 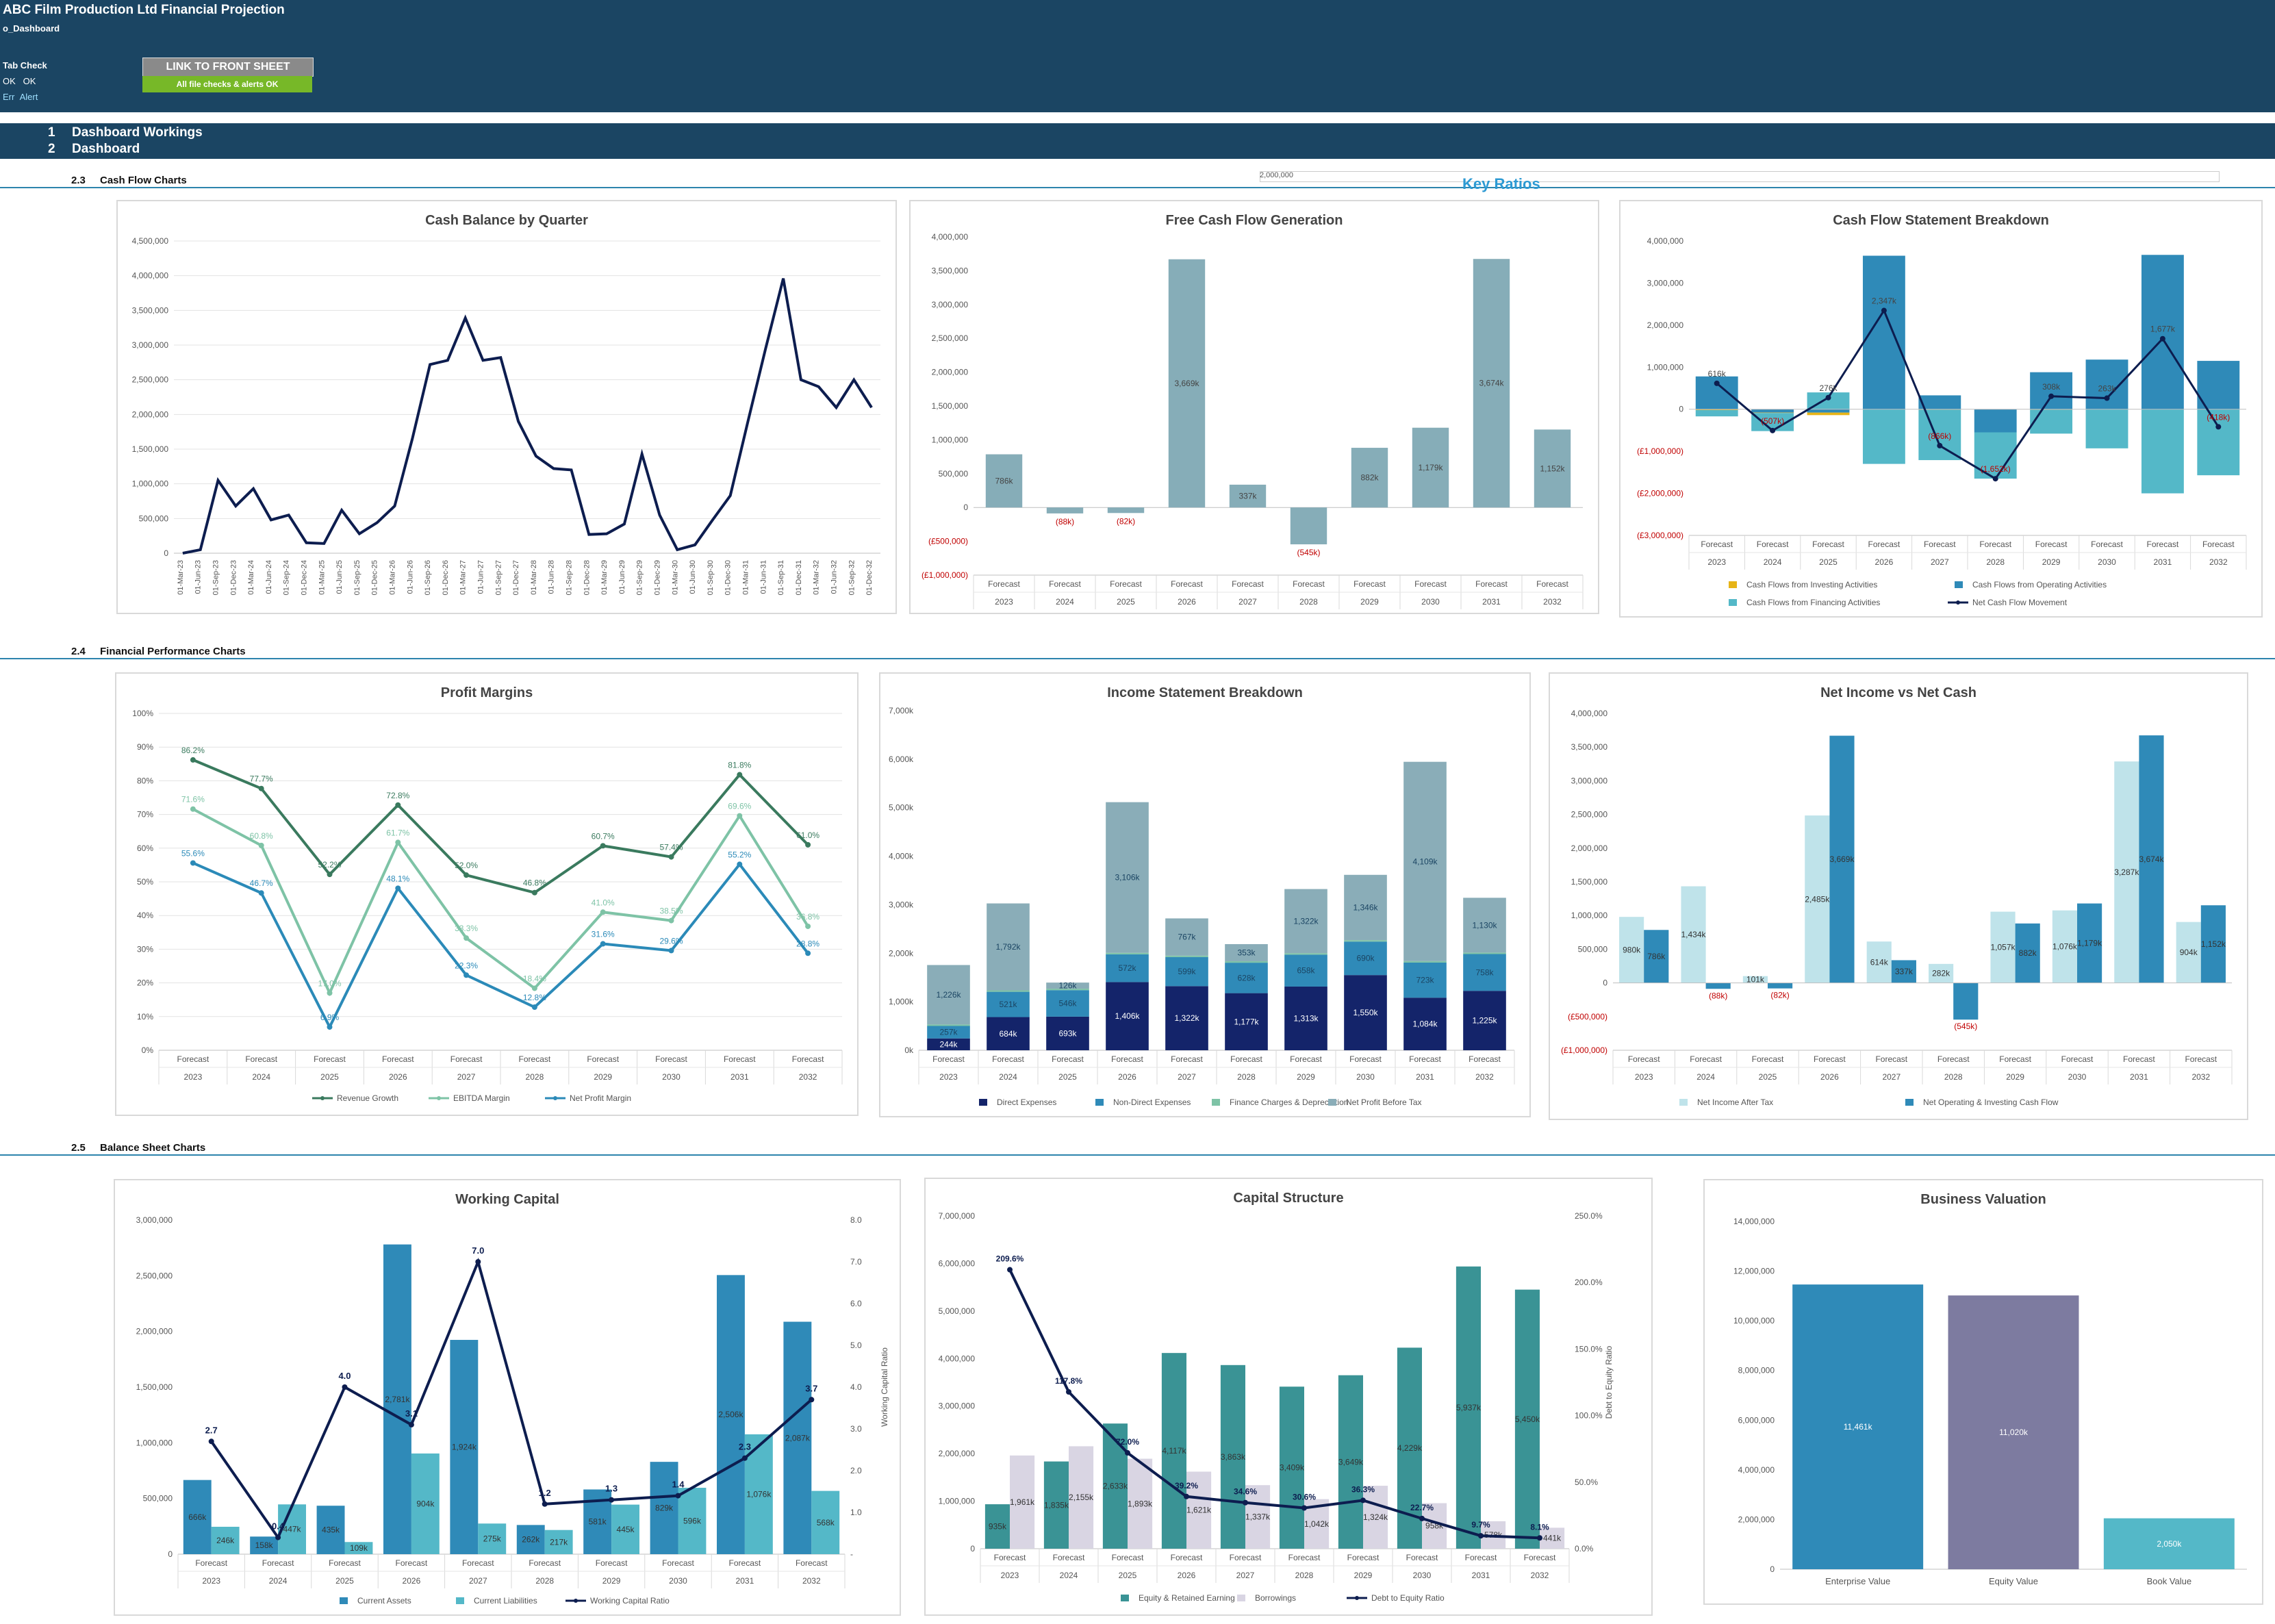 I want to click on y-tick-label: 10%, so click(x=145, y=1017).